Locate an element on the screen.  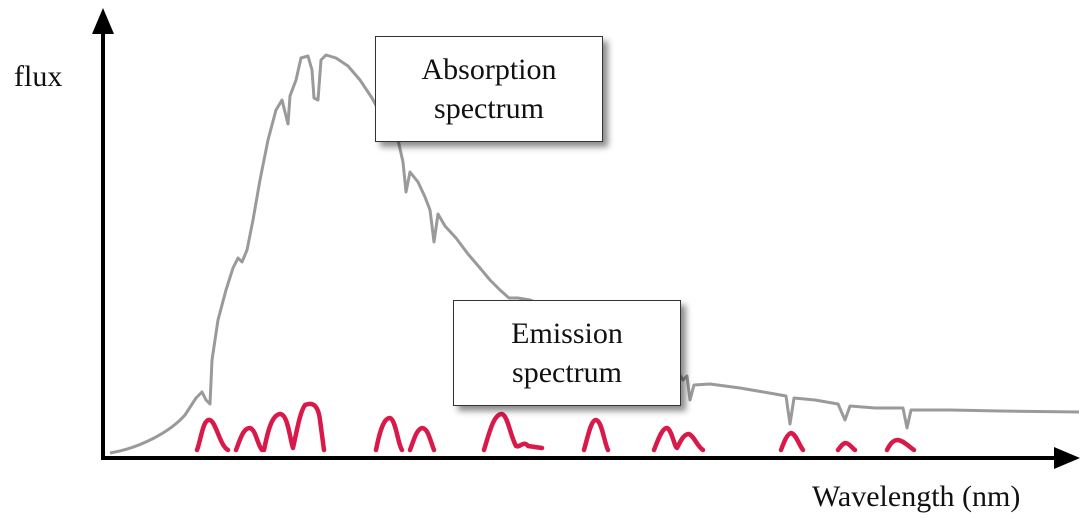
y-axis-label: flux is located at coordinates (38, 76).